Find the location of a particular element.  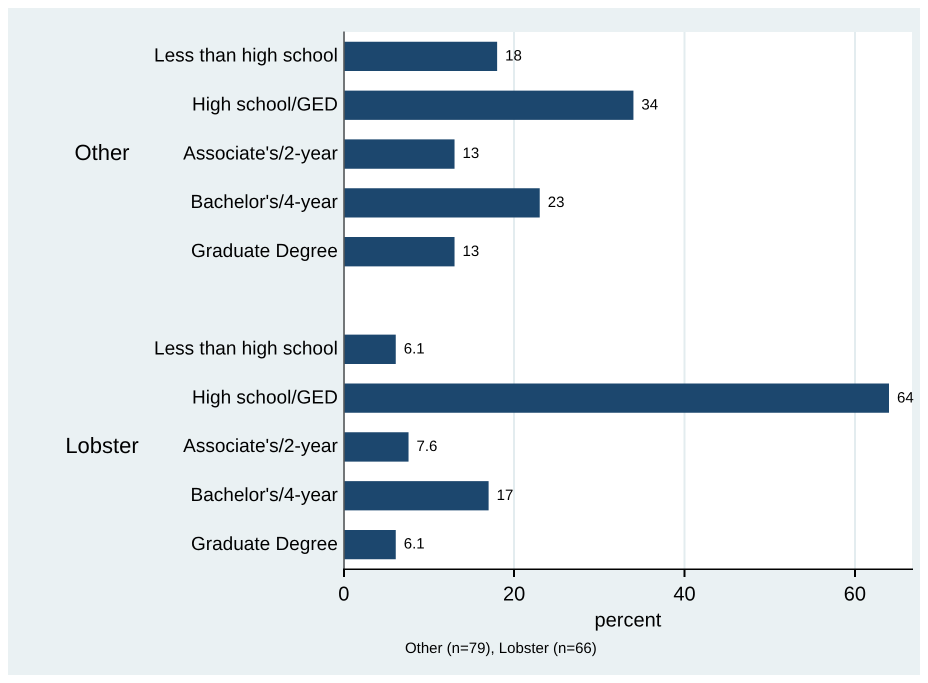

text: Other (n=79), Lobster (n=66) is located at coordinates (501, 649).